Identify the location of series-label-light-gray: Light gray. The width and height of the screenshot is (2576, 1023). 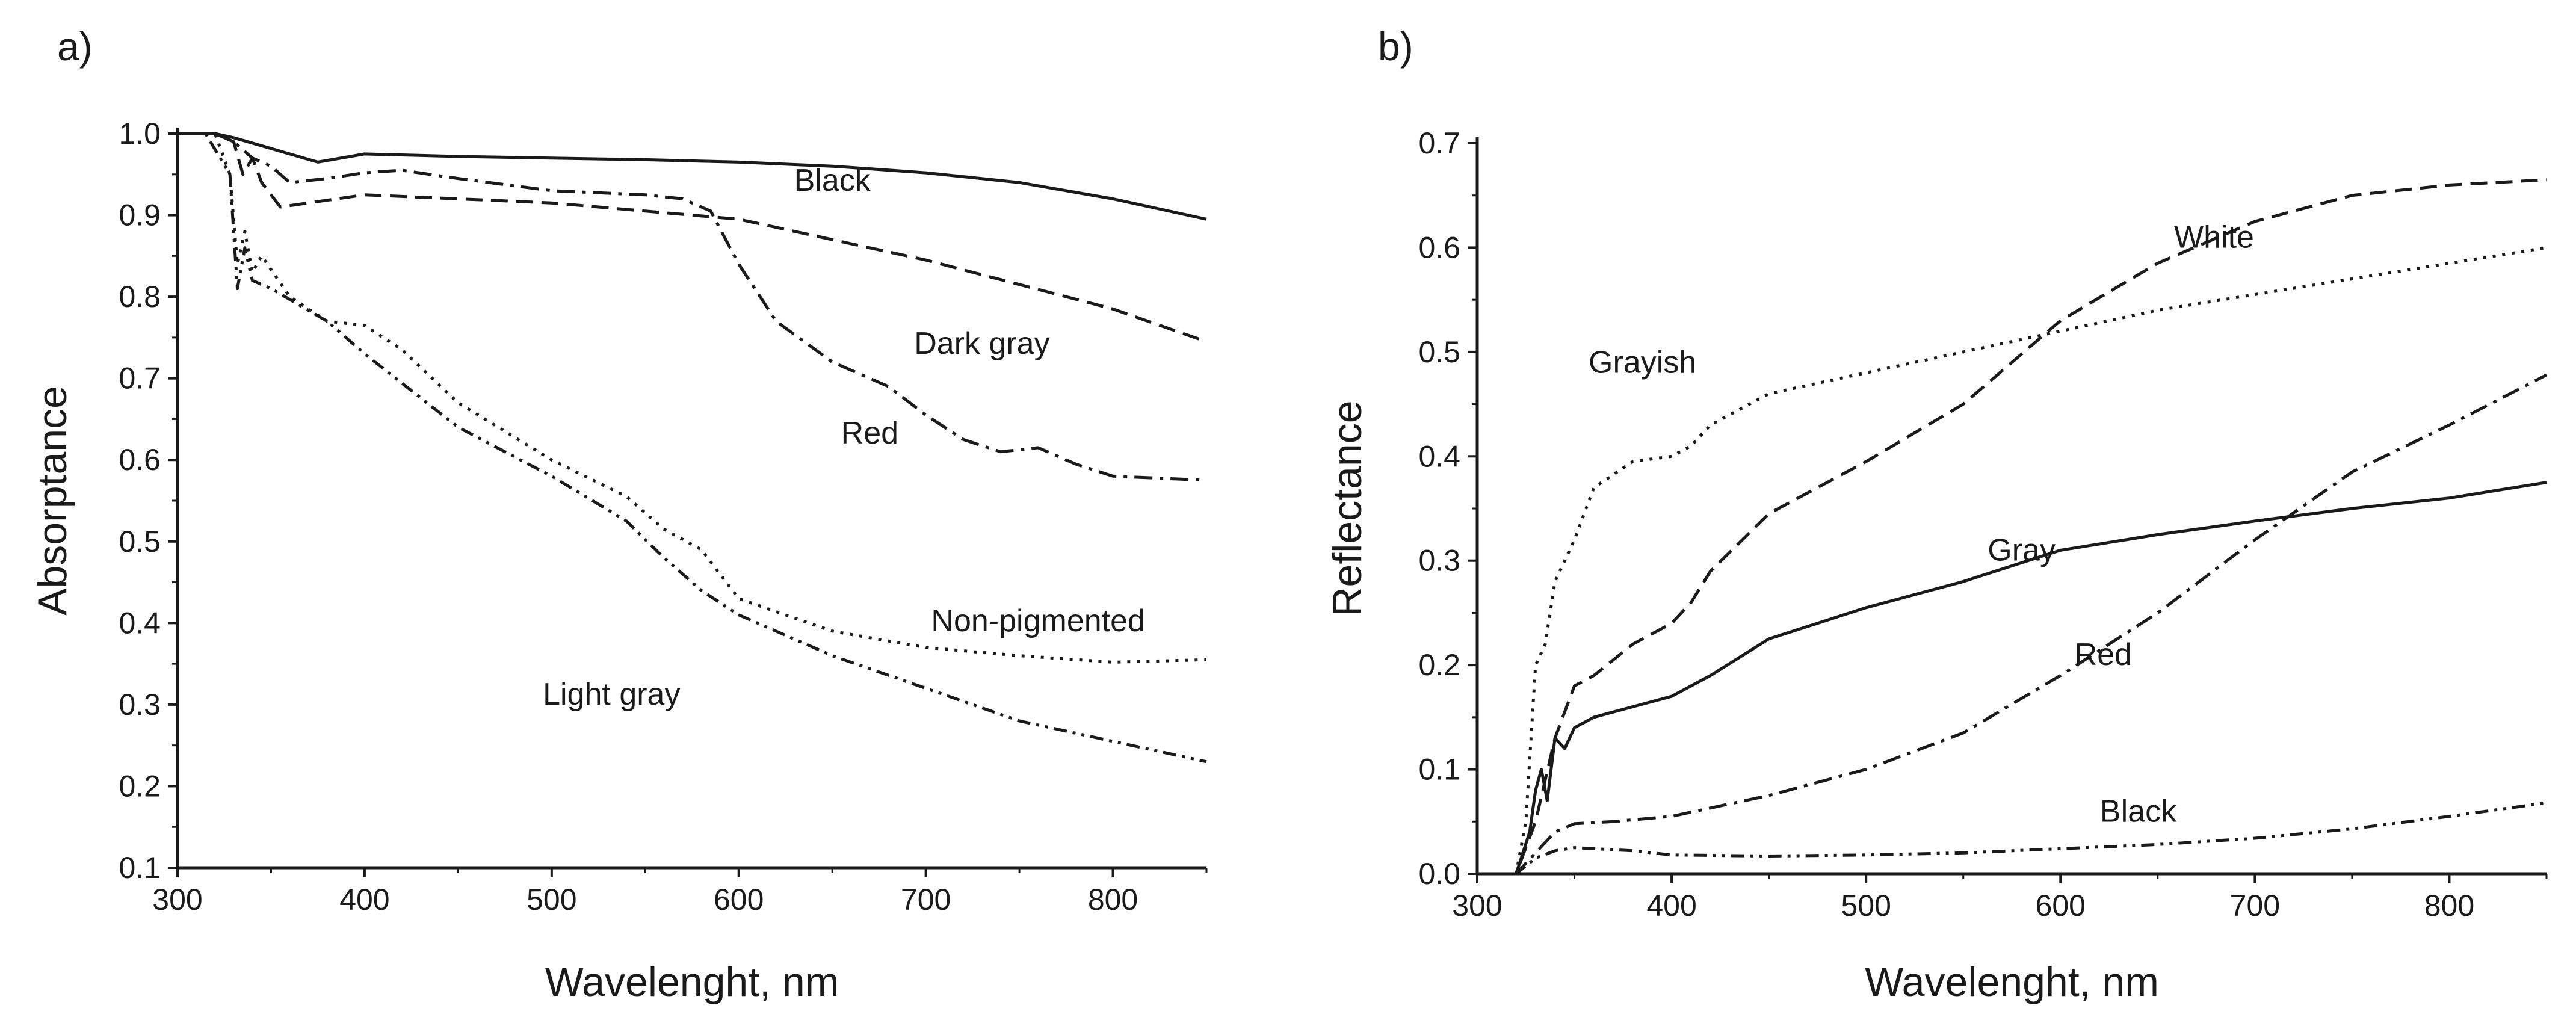
(611, 695).